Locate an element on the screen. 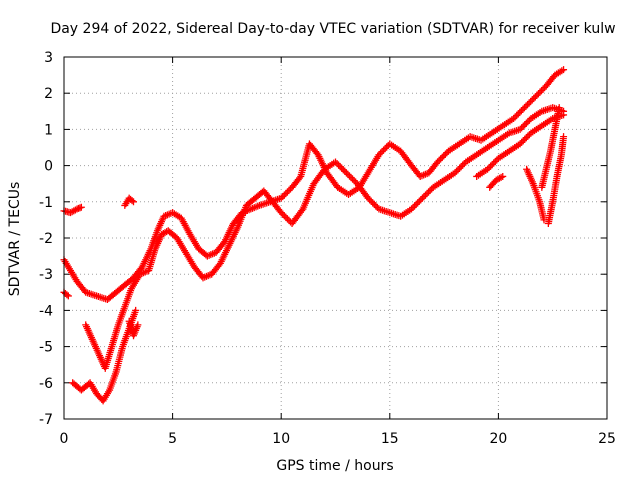  y-tick-label: 2 is located at coordinates (48, 94).